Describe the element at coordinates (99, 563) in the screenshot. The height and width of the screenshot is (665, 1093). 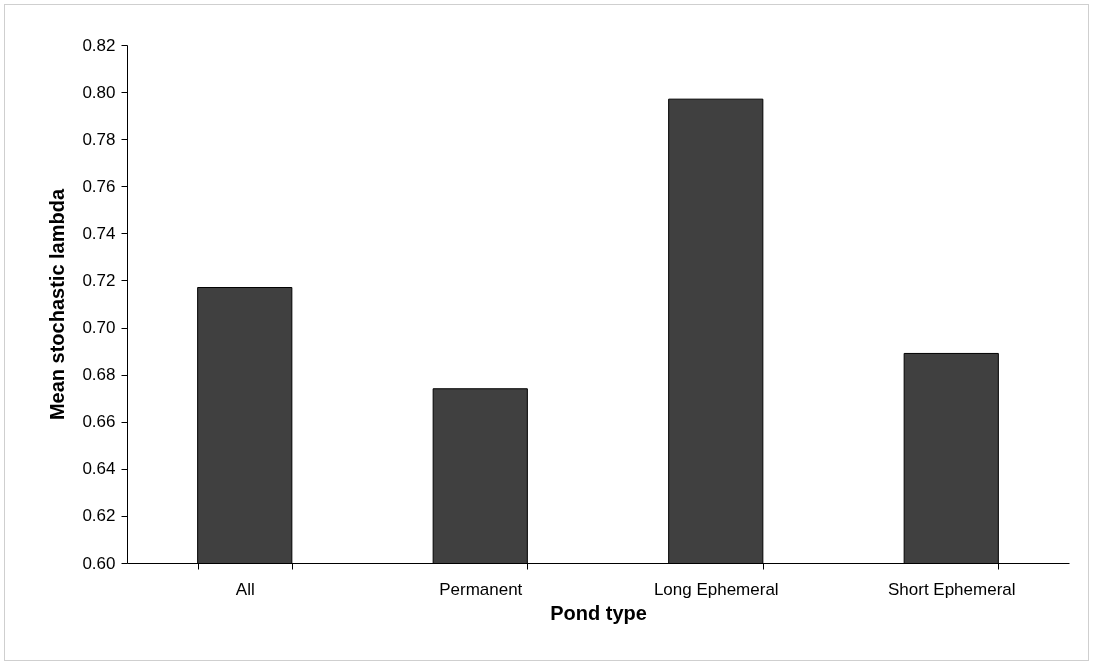
I see `y-tick-label: 0.60` at that location.